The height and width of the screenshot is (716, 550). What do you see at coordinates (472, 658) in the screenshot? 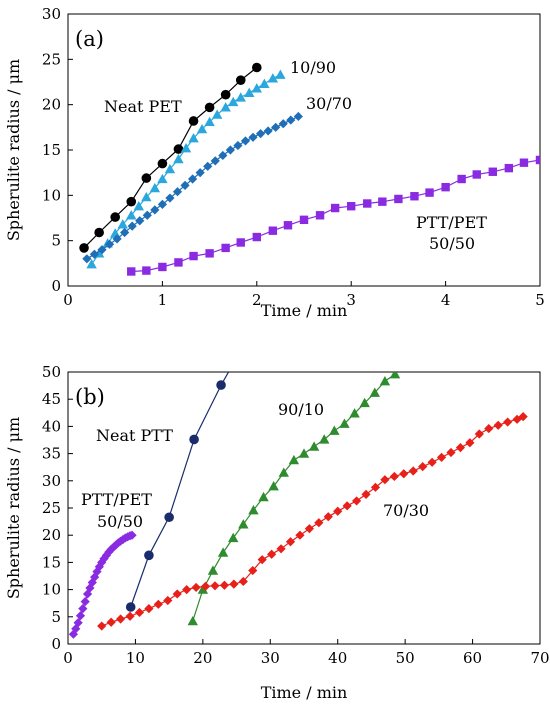
I see `chart-b-x-tick-label: 60` at bounding box center [472, 658].